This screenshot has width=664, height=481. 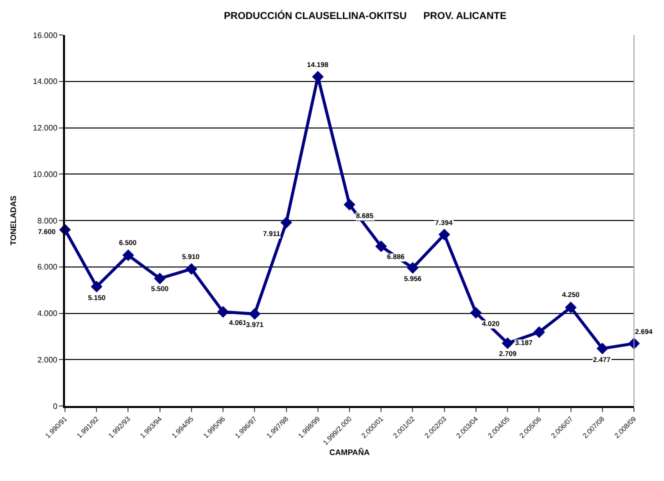 What do you see at coordinates (47, 267) in the screenshot?
I see `y-tick-label: 6.000` at bounding box center [47, 267].